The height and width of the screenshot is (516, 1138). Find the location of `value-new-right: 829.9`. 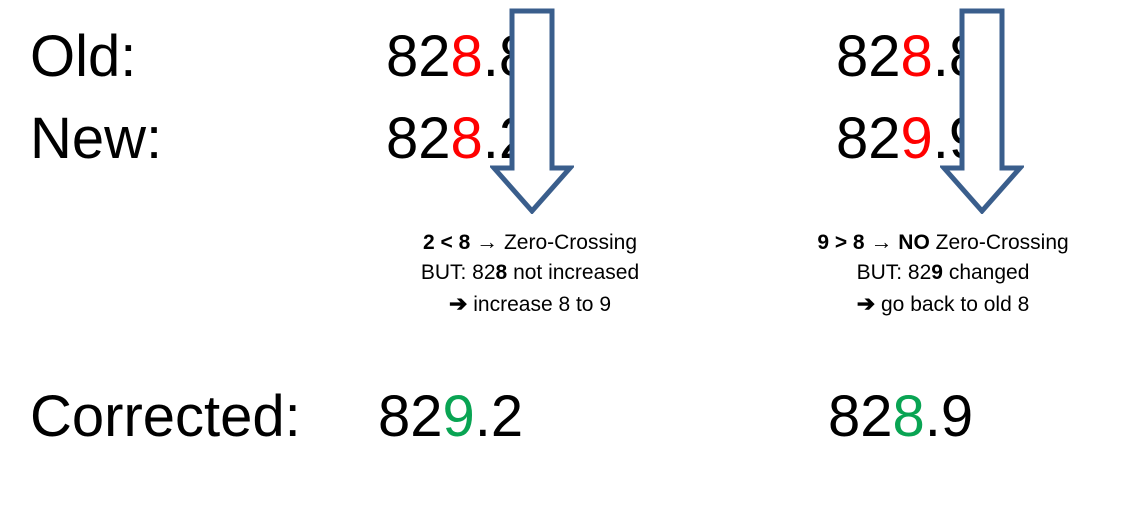

value-new-right: 829.9 is located at coordinates (908, 139).